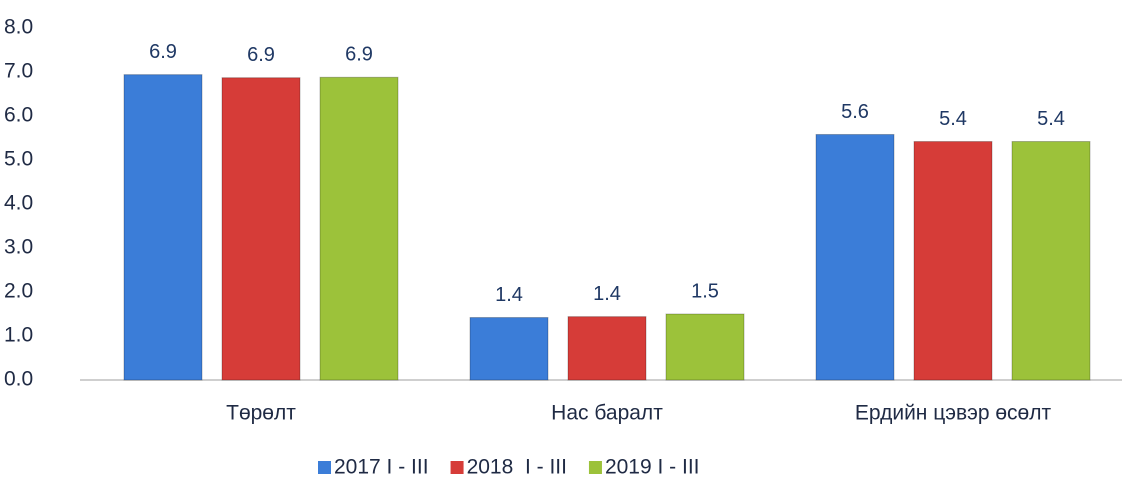 This screenshot has height=484, width=1126. What do you see at coordinates (18, 379) in the screenshot?
I see `y-tick-label: 0.0` at bounding box center [18, 379].